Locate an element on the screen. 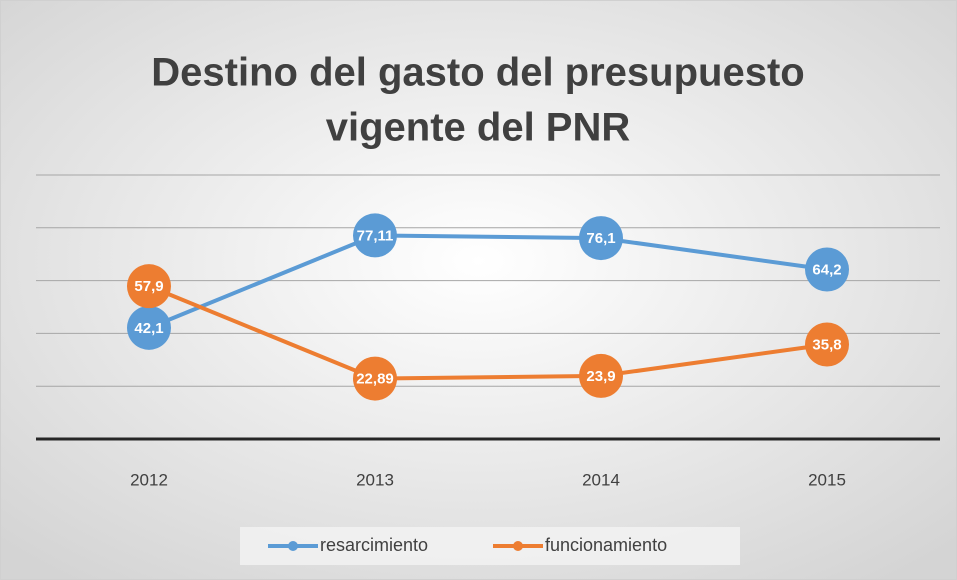 The image size is (957, 580). data-label: 64,2 is located at coordinates (826, 269).